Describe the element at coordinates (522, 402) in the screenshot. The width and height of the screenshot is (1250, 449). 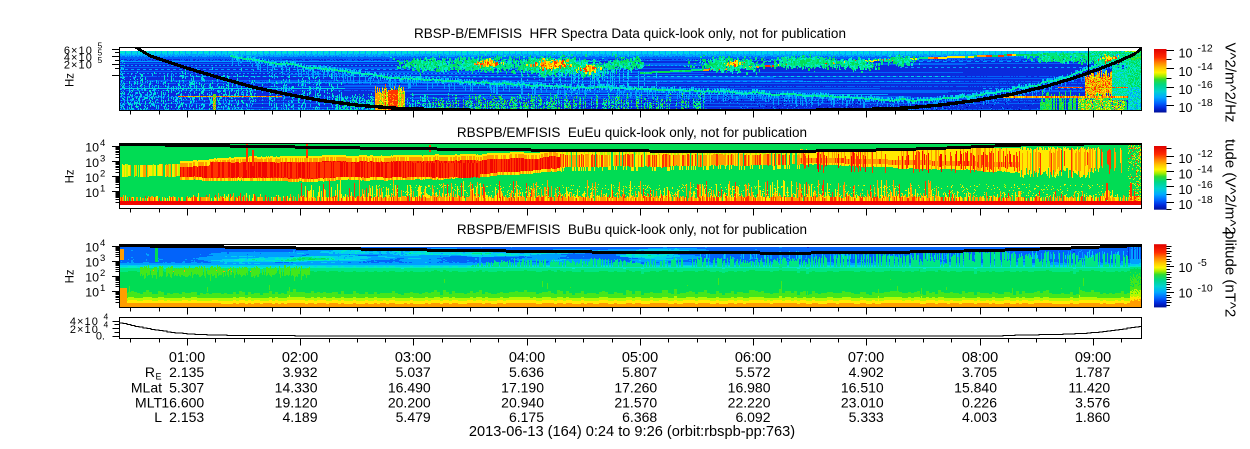
I see `svg-text: 20.940` at that location.